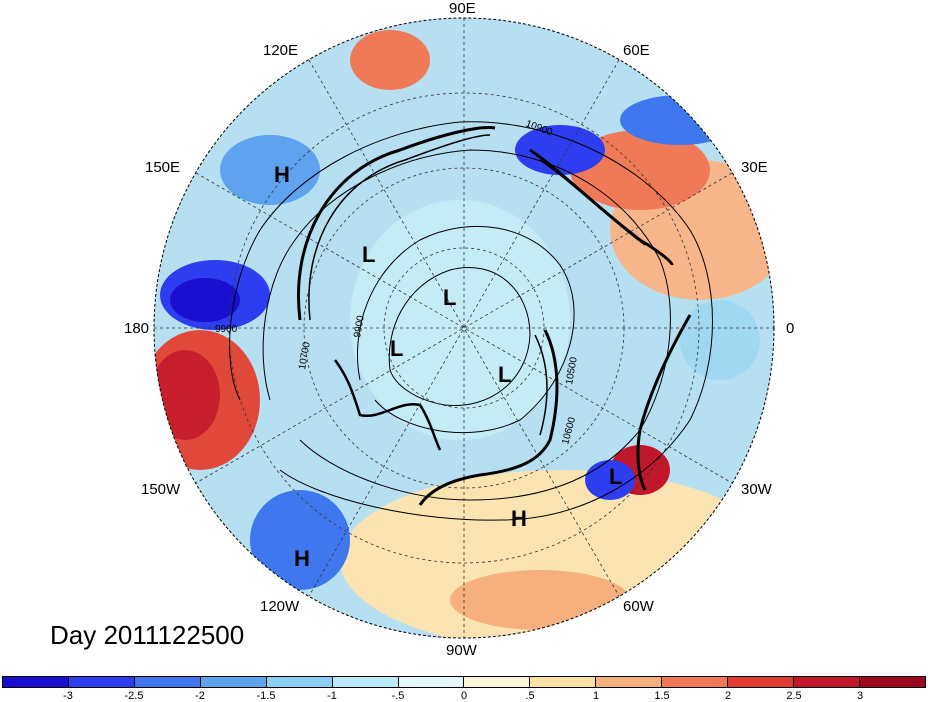 The height and width of the screenshot is (702, 928). Describe the element at coordinates (464, 696) in the screenshot. I see `colorbar-tick-label: 0` at that location.